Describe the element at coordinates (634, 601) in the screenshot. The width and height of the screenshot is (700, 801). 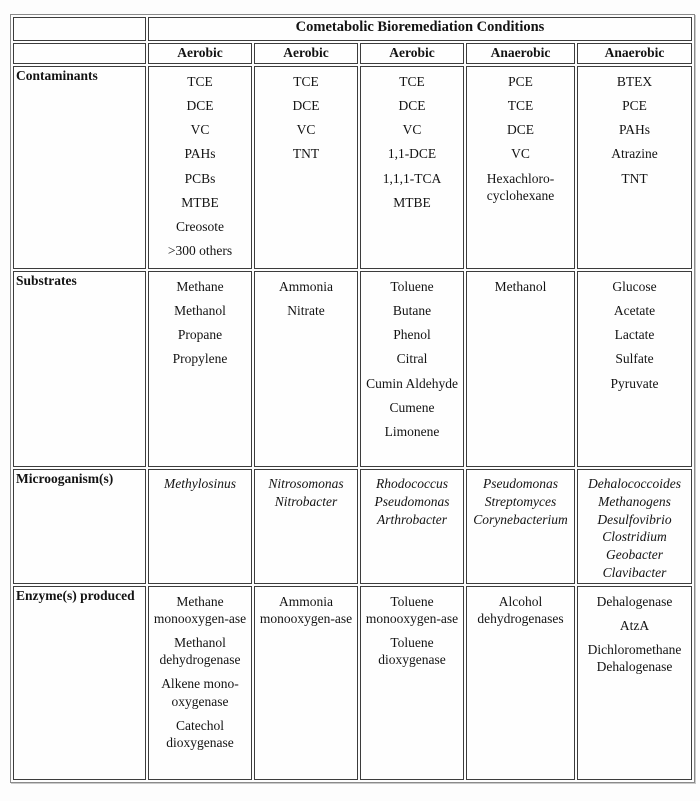
I see `cell-item: Dehalogenase` at that location.